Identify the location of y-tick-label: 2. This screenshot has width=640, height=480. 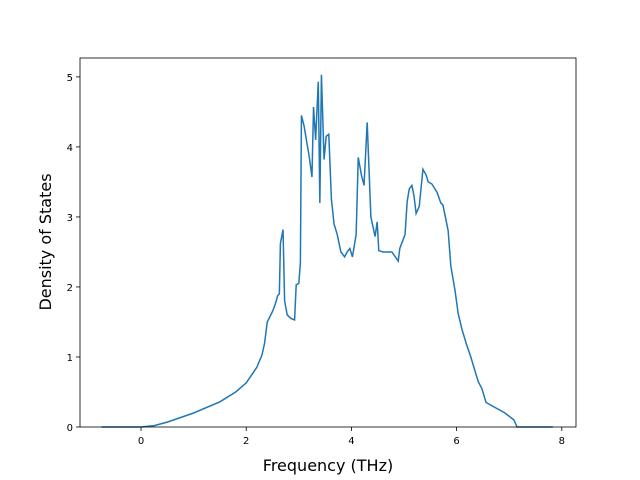
(70, 288).